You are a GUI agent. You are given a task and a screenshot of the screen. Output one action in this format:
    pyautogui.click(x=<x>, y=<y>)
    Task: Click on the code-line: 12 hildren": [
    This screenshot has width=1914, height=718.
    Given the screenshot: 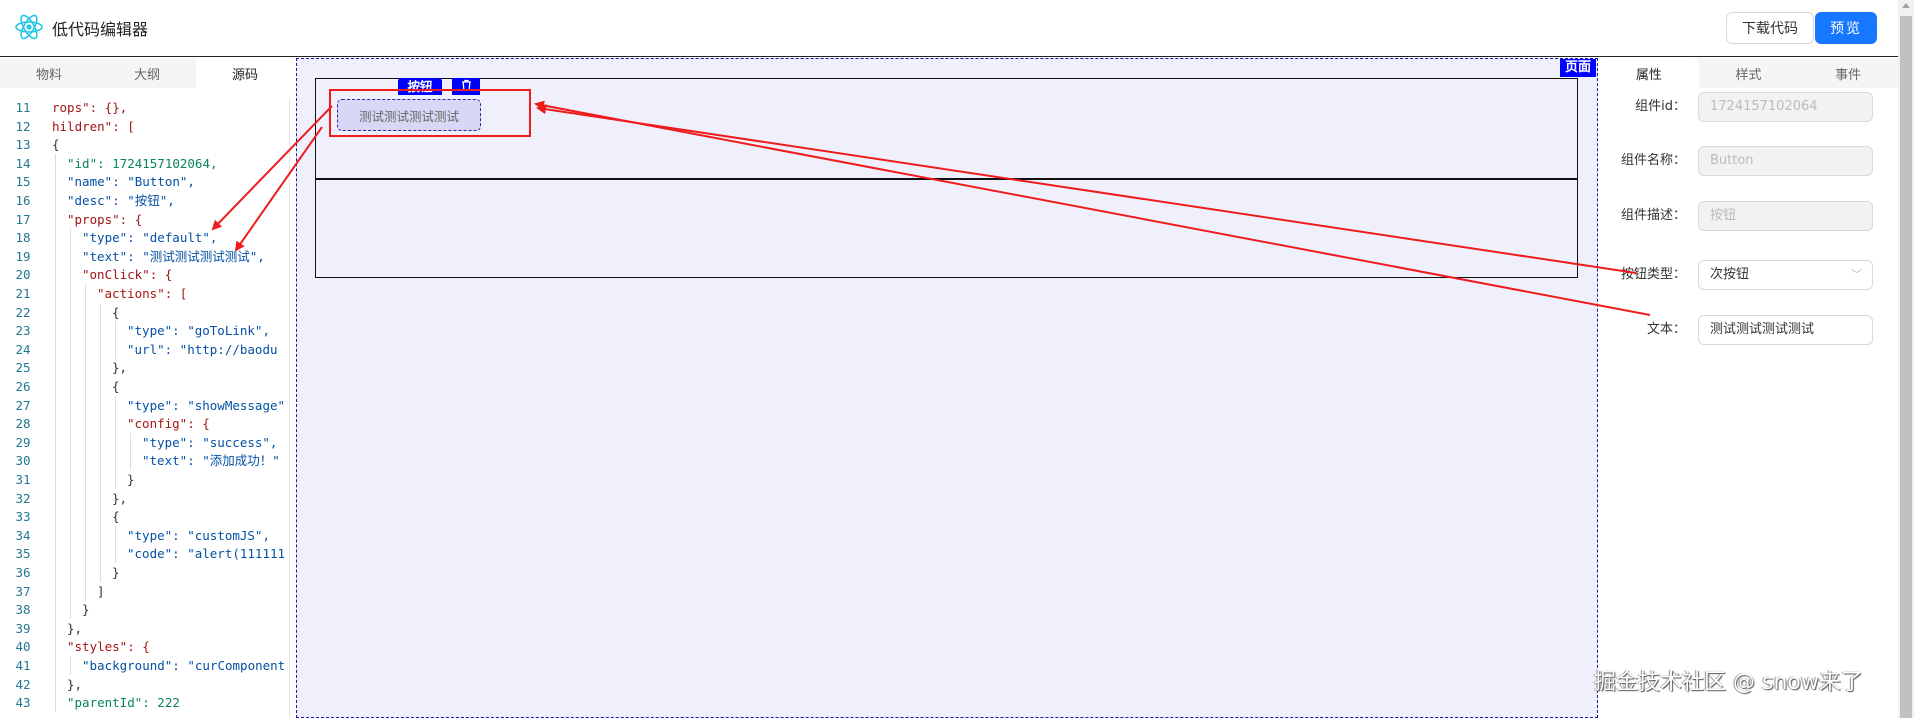 What is the action you would take?
    pyautogui.click(x=146, y=126)
    